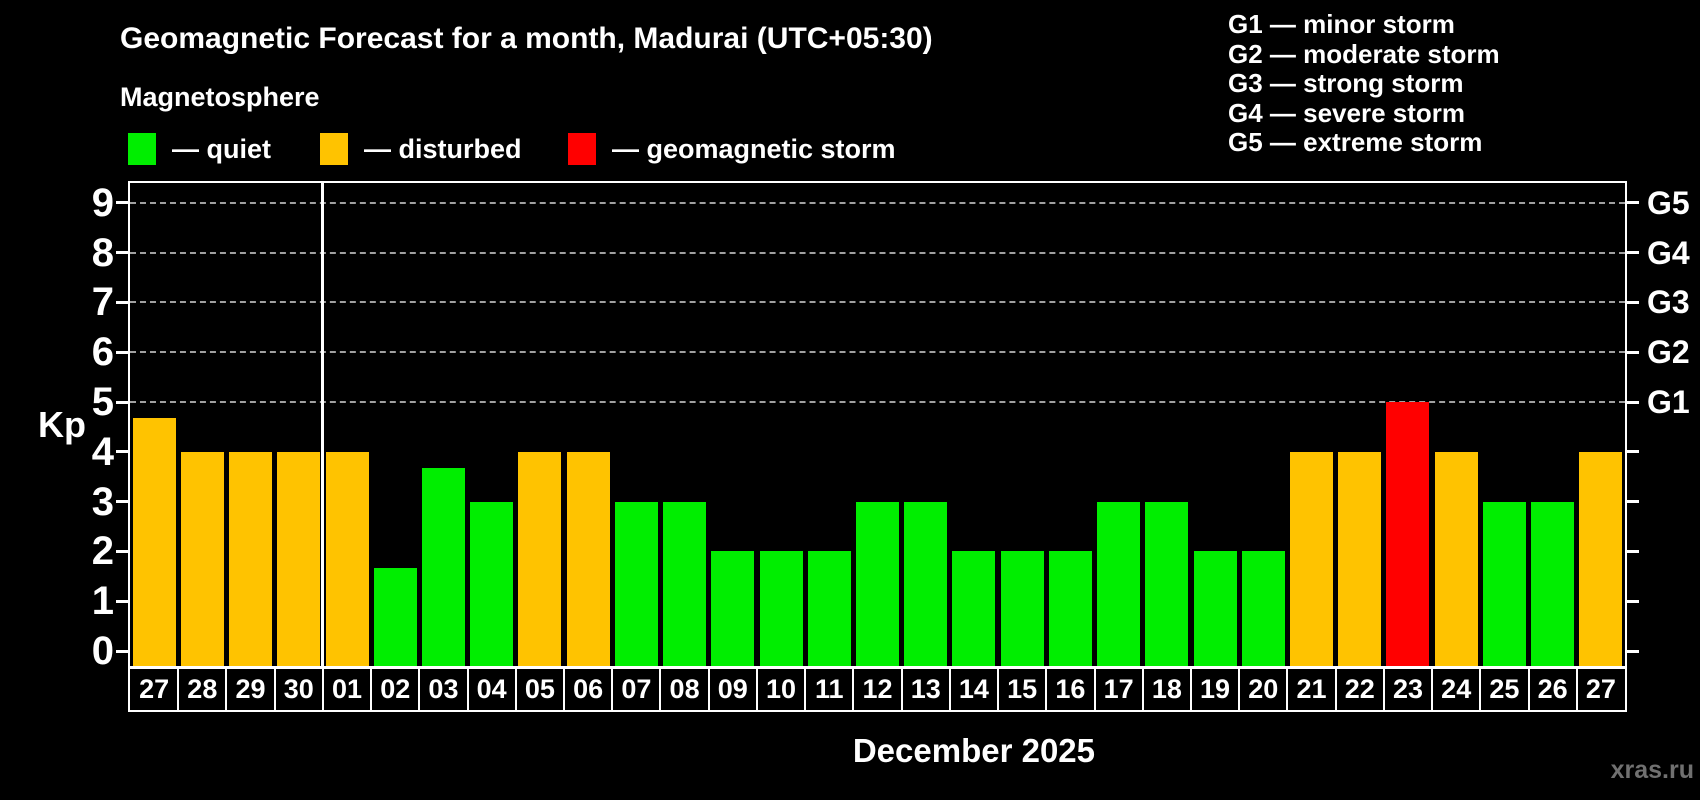 This screenshot has height=800, width=1700. Describe the element at coordinates (250, 689) in the screenshot. I see `date-label-2: 29` at that location.